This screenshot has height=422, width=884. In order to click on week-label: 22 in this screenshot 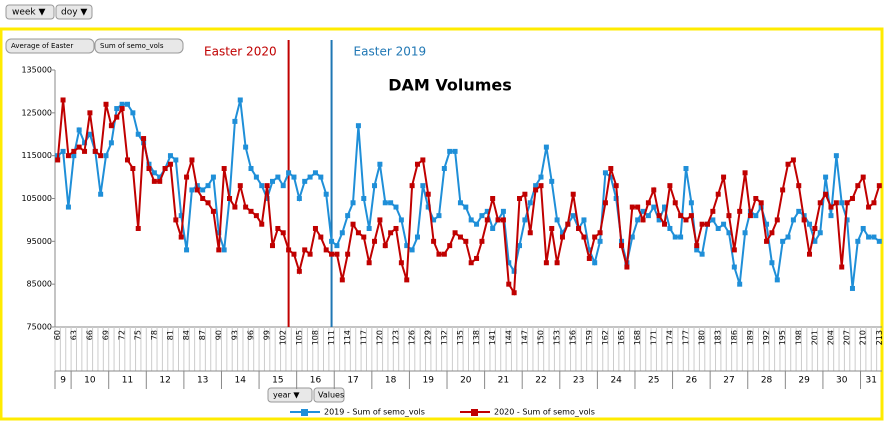, I will do `click(540, 381)`.